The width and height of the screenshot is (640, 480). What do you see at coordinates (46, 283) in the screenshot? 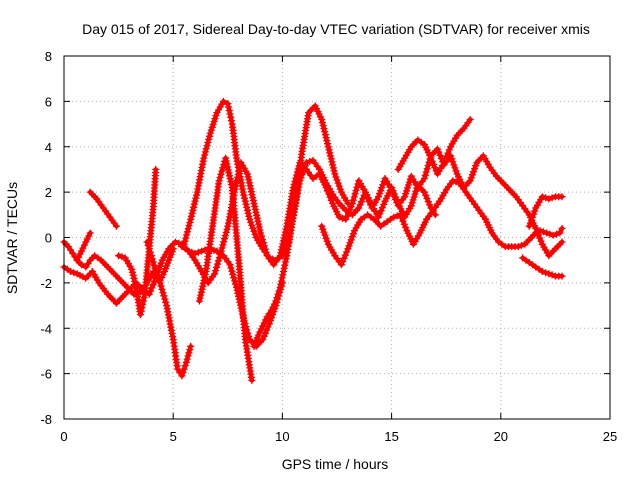
I see `y-tick-label: -2` at bounding box center [46, 283].